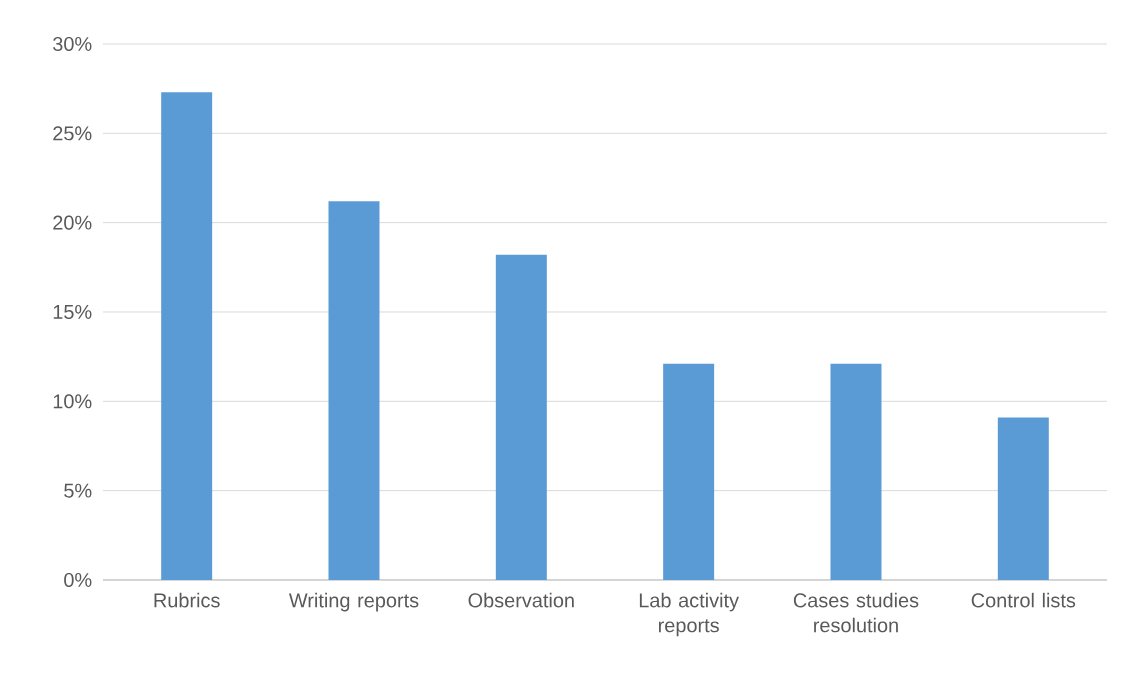  Describe the element at coordinates (78, 580) in the screenshot. I see `y-tick-label: 0%` at that location.